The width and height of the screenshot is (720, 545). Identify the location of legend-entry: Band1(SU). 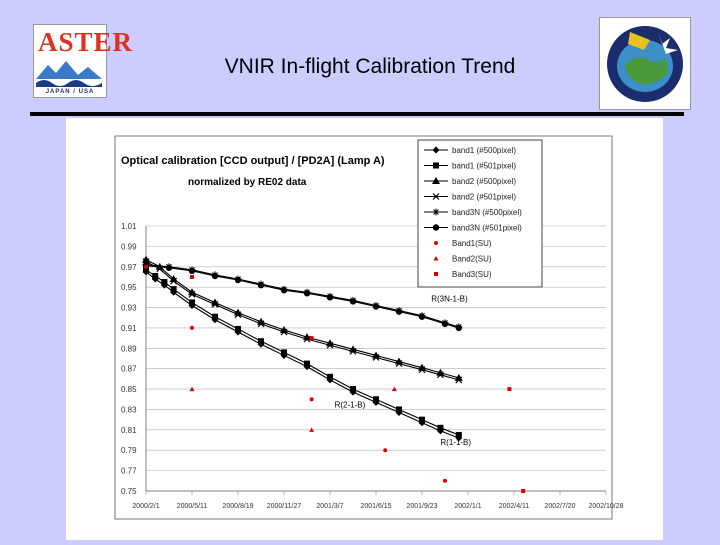
(463, 243).